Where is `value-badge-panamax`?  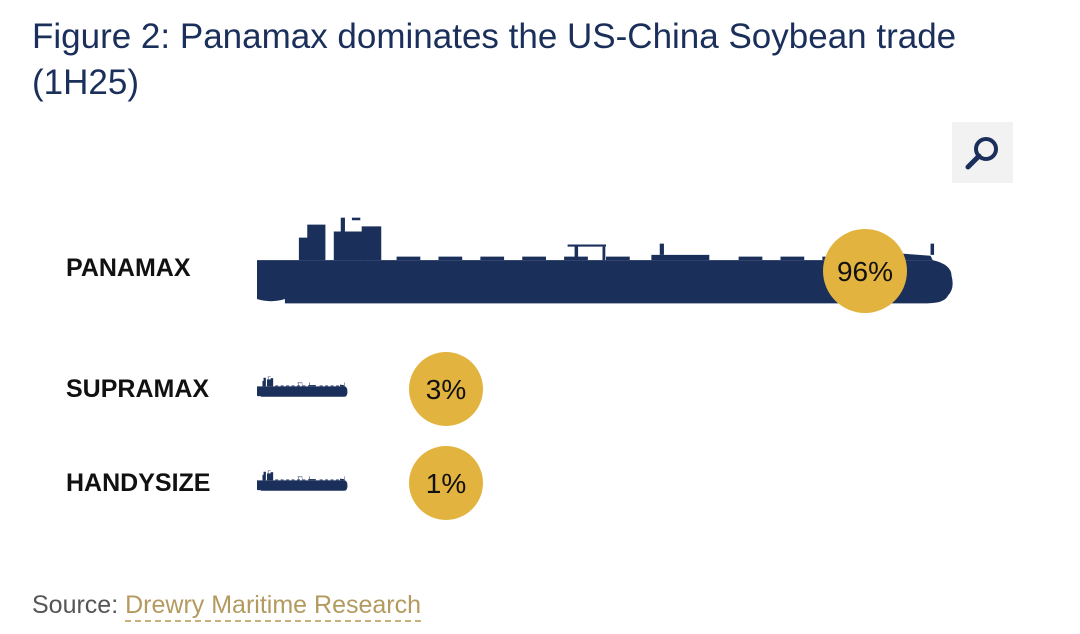
value-badge-panamax is located at coordinates (865, 271).